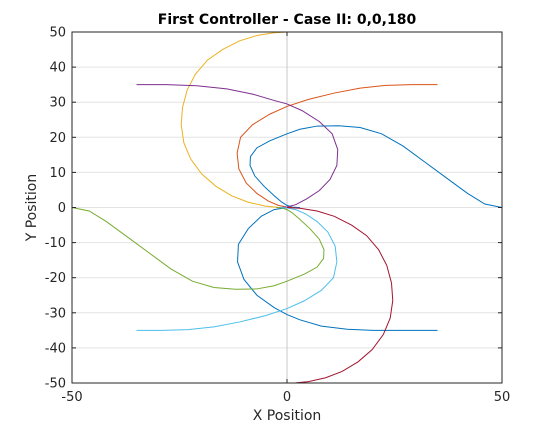 The height and width of the screenshot is (431, 555). I want to click on x-tick-label: -50, so click(71, 397).